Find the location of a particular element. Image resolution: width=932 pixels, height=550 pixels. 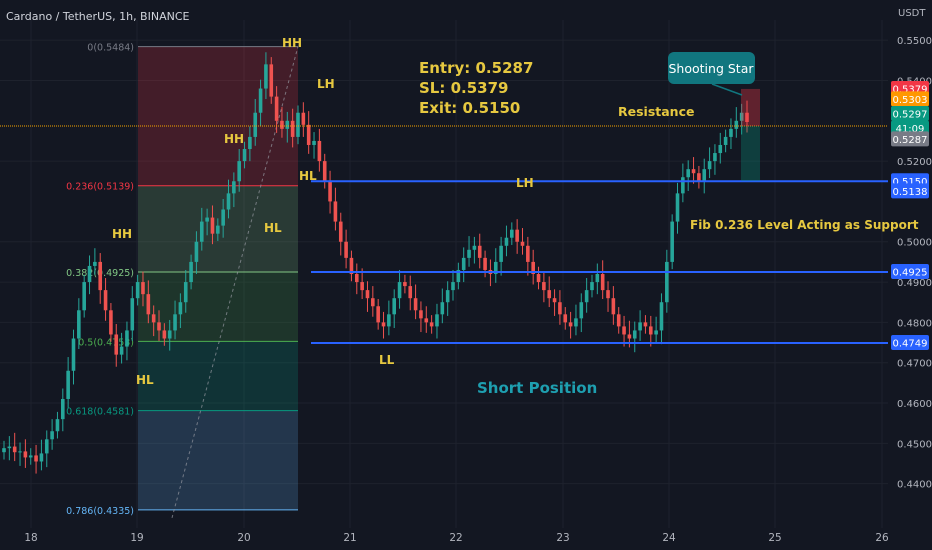

time-tick: 18 is located at coordinates (30, 538).